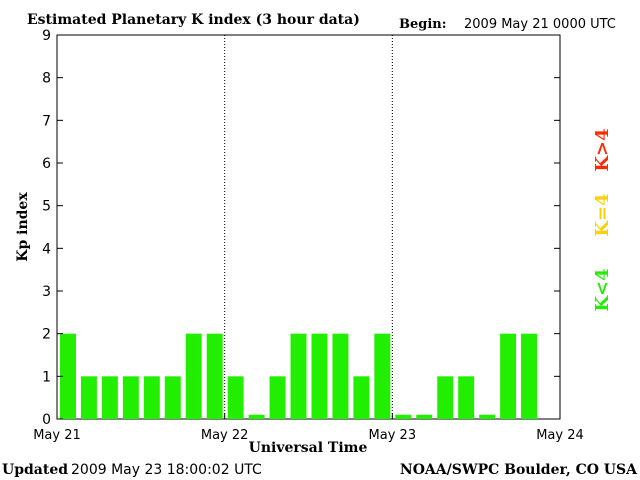  Describe the element at coordinates (46, 249) in the screenshot. I see `y-tick-label: 4` at that location.